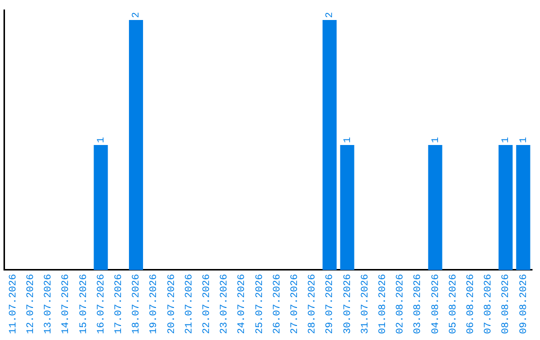 This screenshot has height=340, width=540. I want to click on x-tick-label: 16.07.2026, so click(102, 304).